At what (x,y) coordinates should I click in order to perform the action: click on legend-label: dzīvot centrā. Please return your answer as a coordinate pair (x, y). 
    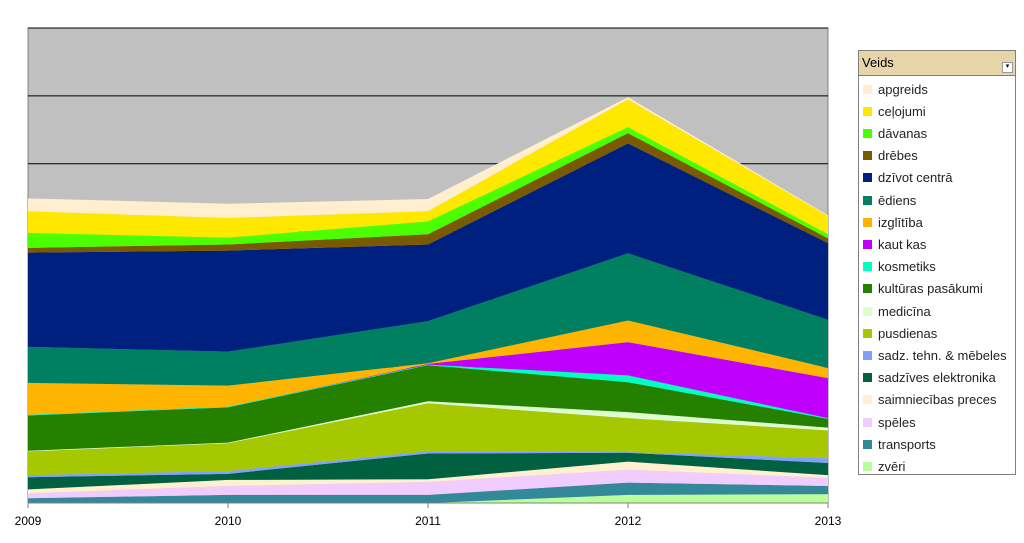
    Looking at the image, I should click on (915, 178).